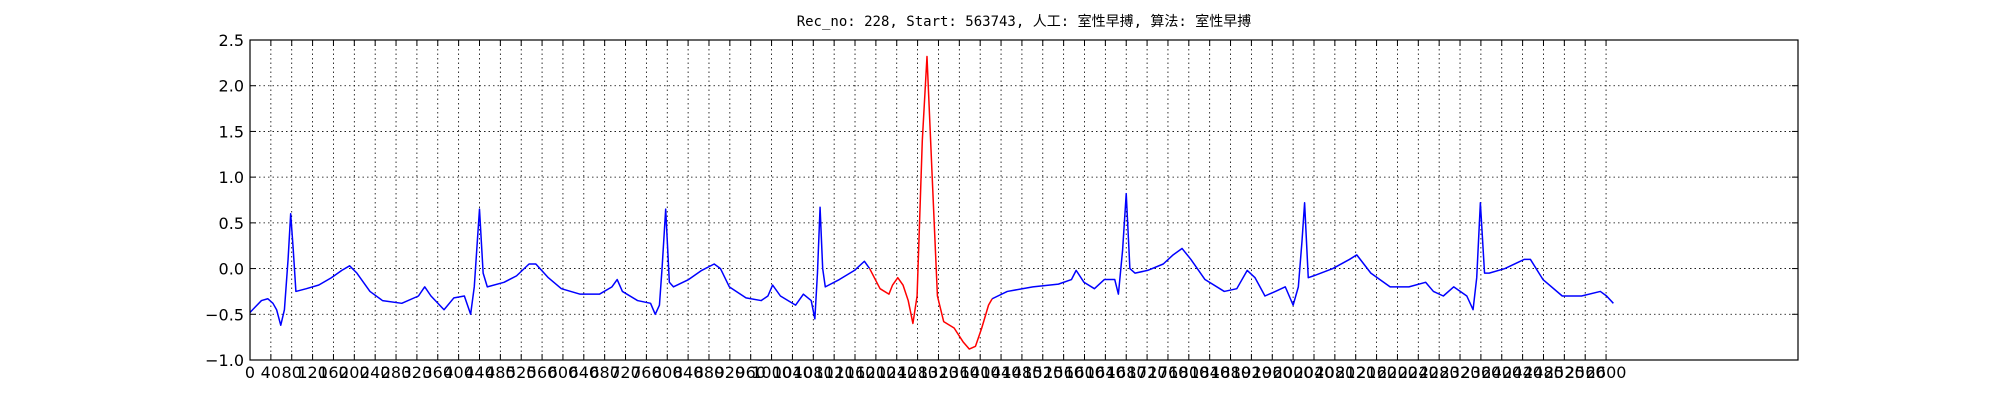 Image resolution: width=2000 pixels, height=400 pixels. I want to click on x-tick-label: 640, so click(584, 372).